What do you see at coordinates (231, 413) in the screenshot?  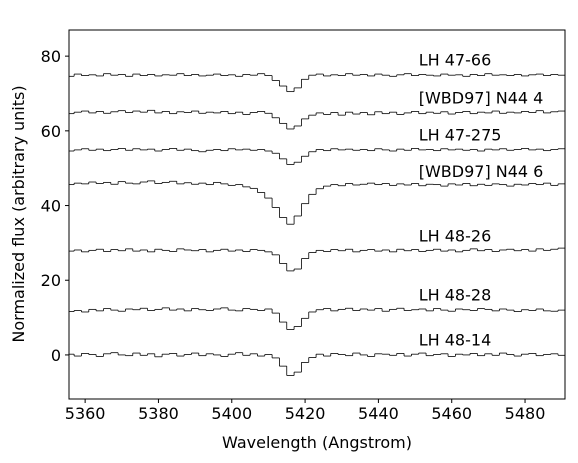 I see `x-tick-label: 5400` at bounding box center [231, 413].